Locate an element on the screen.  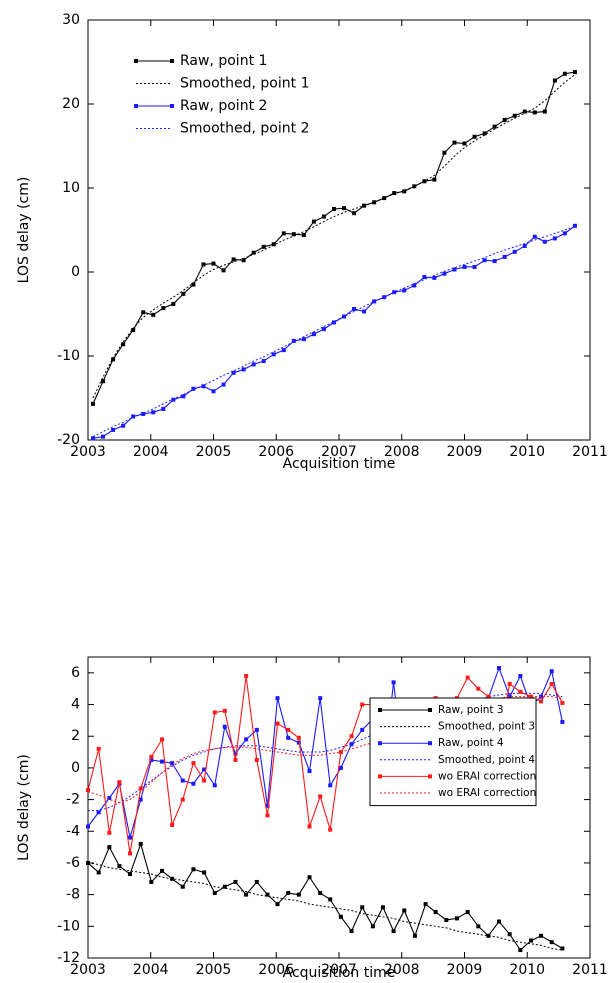
y-tick-label: 2 is located at coordinates (75, 736).